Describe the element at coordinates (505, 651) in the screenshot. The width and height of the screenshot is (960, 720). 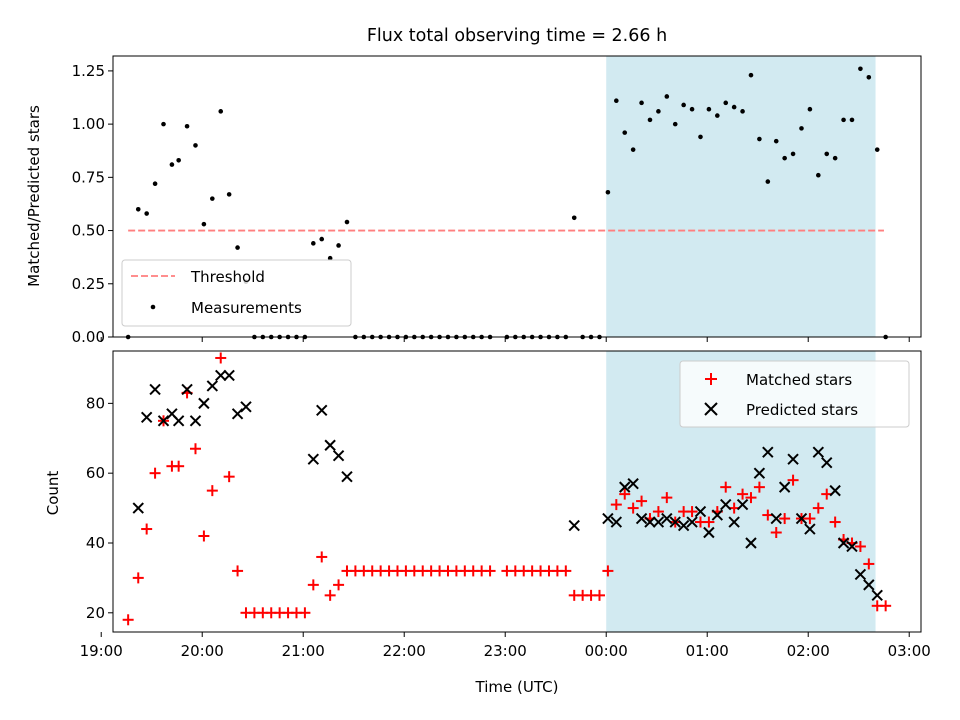
I see `x-tick-label: 23:00` at that location.